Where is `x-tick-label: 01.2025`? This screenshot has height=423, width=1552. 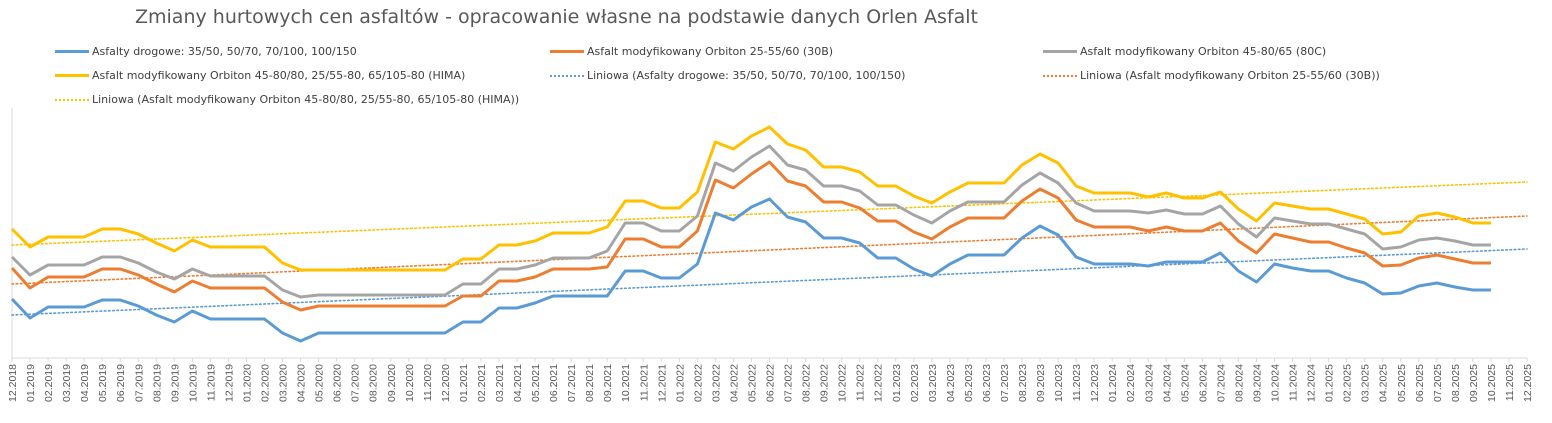 x-tick-label: 01.2025 is located at coordinates (1330, 383).